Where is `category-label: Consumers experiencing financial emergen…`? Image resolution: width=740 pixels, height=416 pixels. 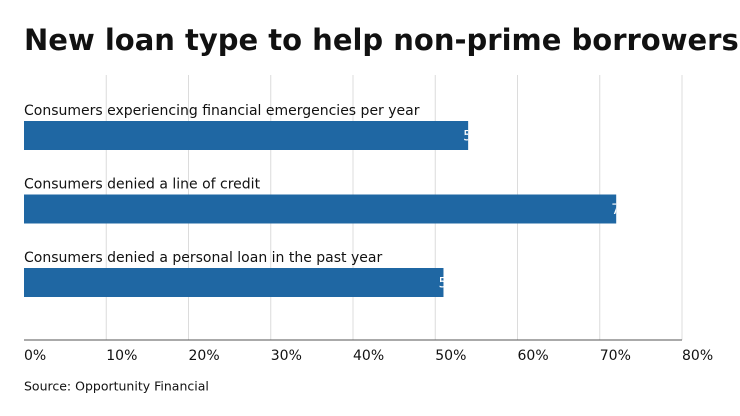
category-label: Consumers experiencing financial emergen… is located at coordinates (222, 111).